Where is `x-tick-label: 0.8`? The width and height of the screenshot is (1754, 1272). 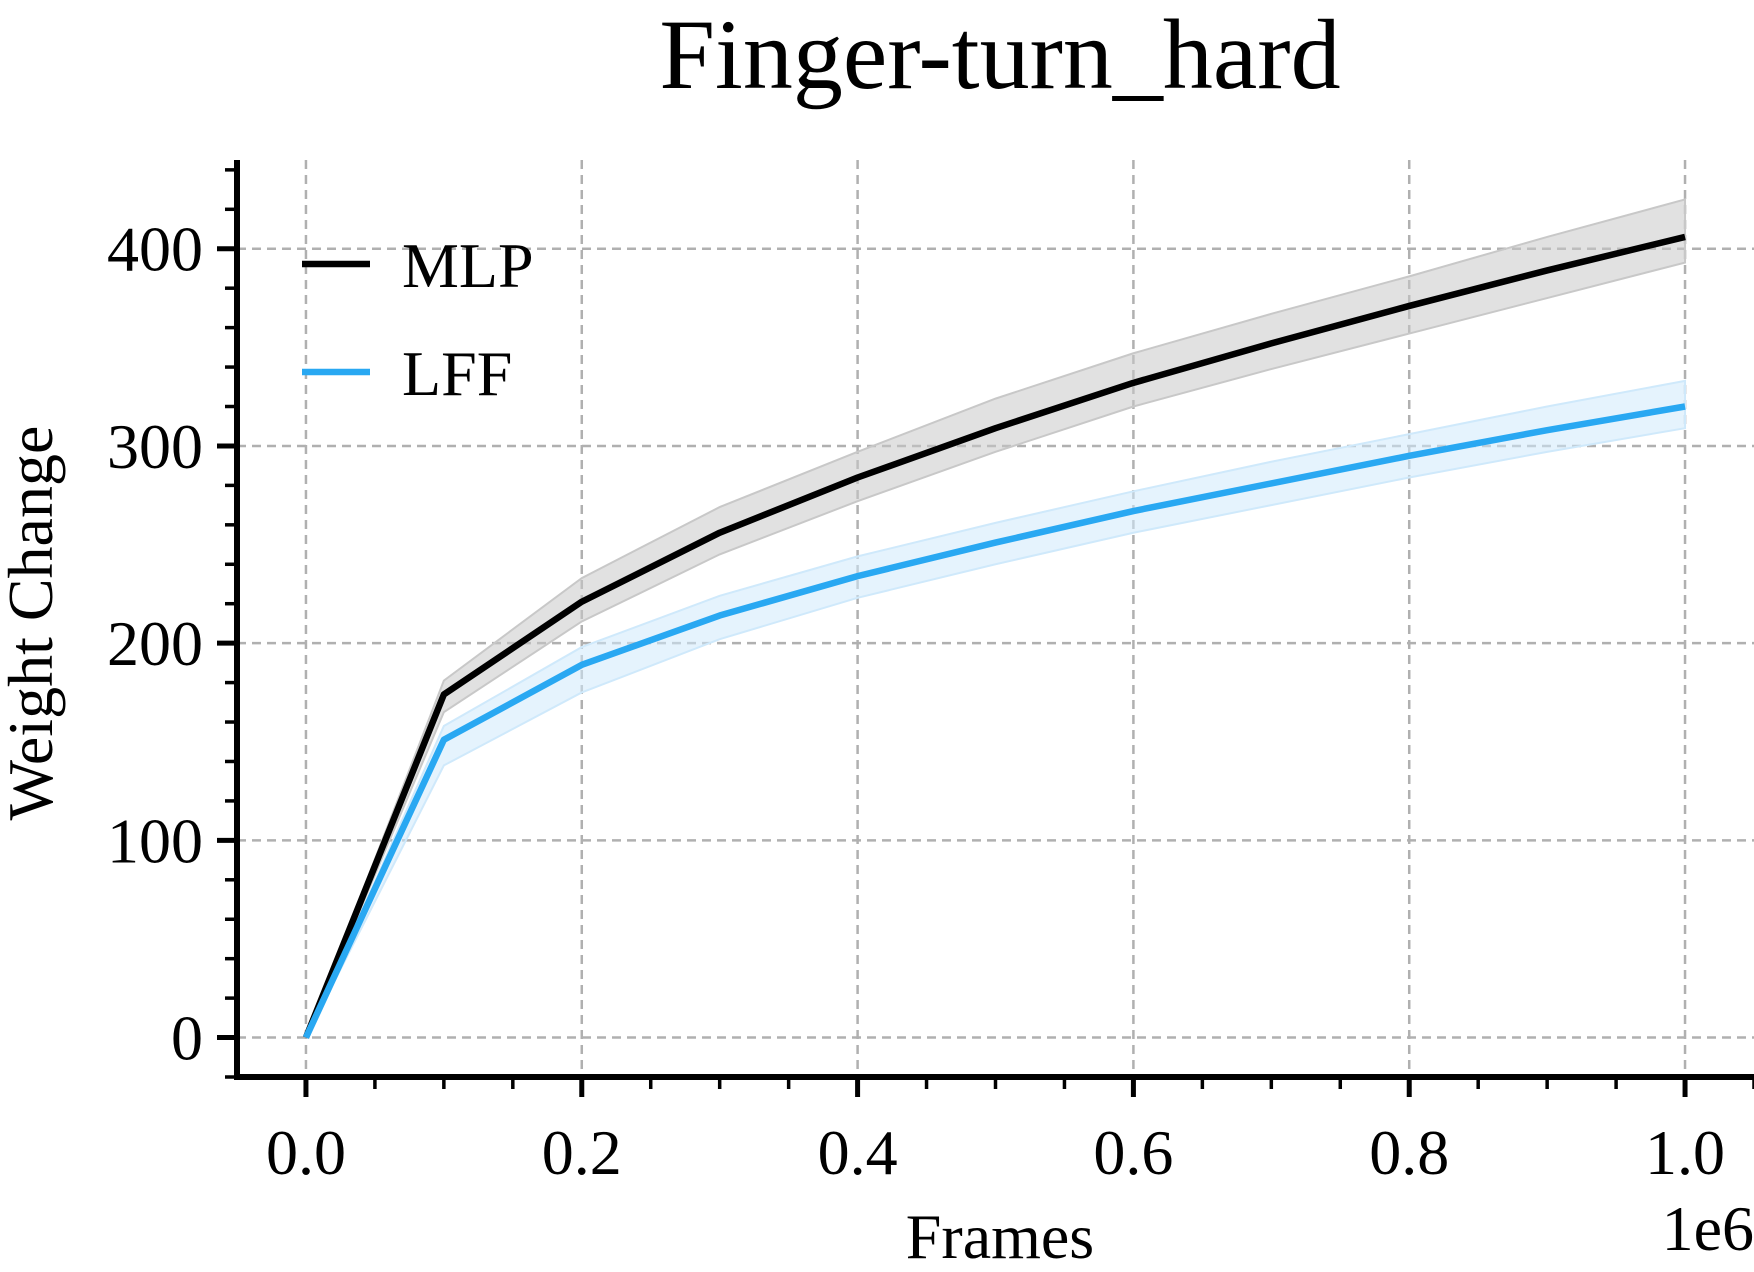
x-tick-label: 0.8 is located at coordinates (1409, 1152).